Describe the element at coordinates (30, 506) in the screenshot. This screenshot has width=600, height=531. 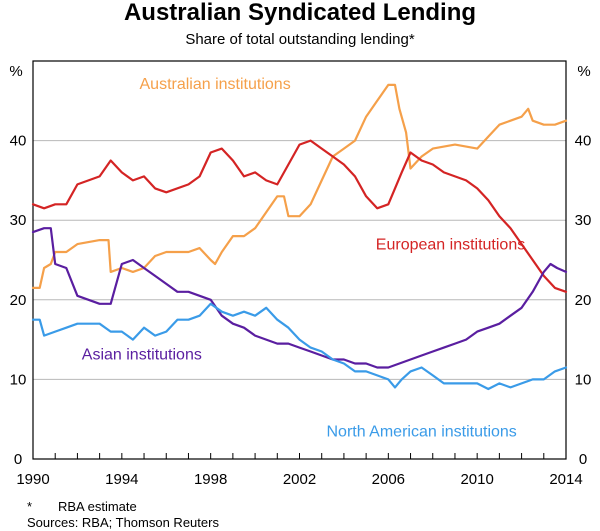
I see `footnote-mark: *` at that location.